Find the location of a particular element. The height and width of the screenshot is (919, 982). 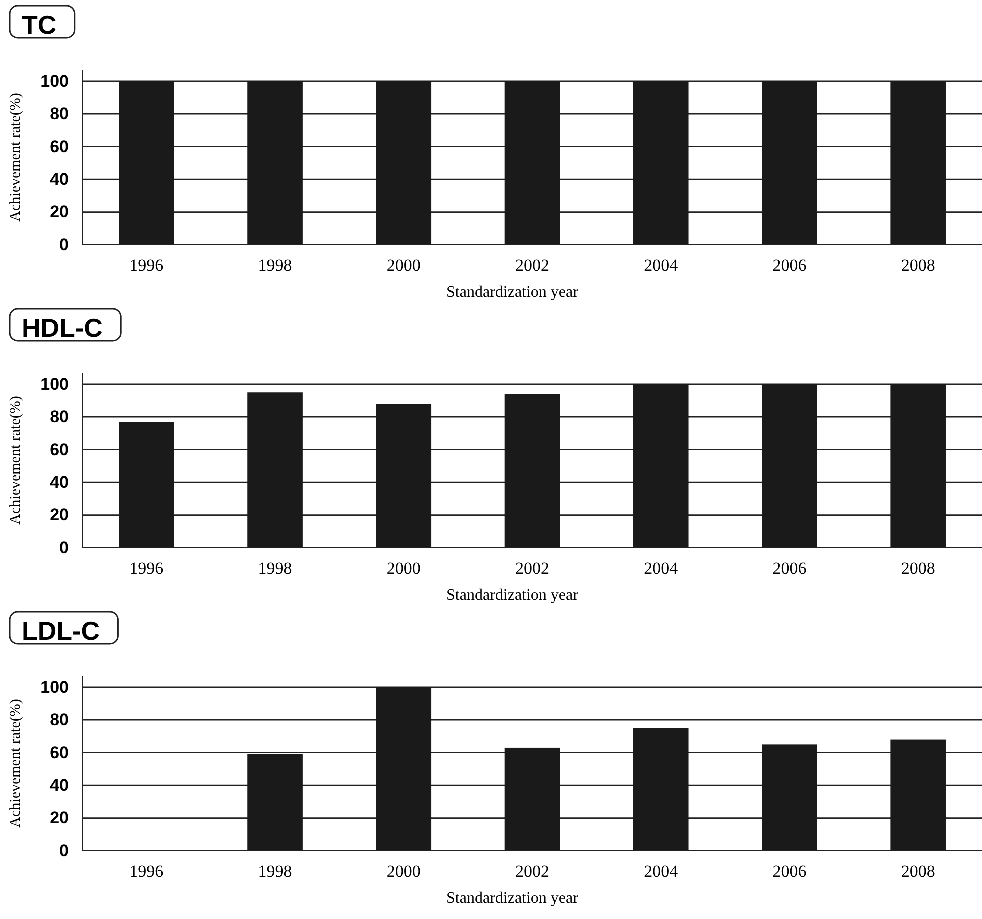

chart-title: HDL-C is located at coordinates (63, 328).